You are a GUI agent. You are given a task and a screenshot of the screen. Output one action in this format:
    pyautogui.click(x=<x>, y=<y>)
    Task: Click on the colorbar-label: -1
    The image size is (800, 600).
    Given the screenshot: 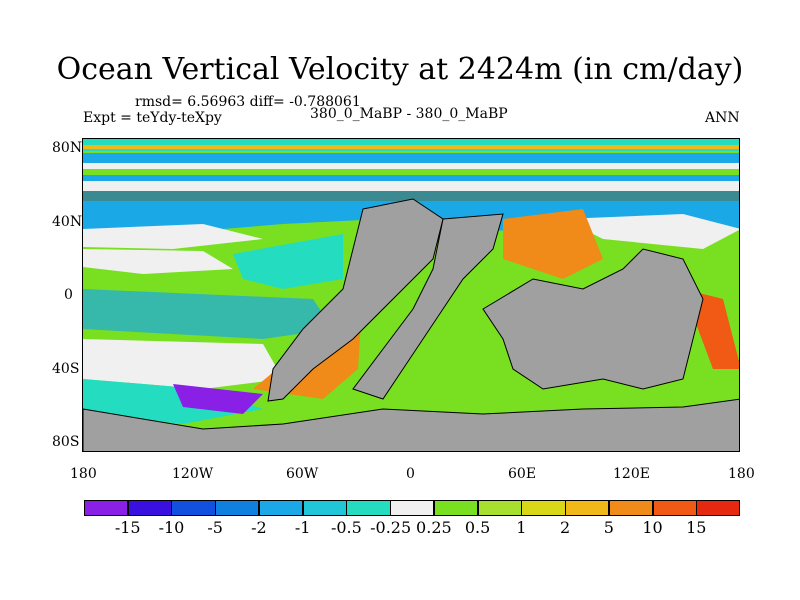 What is the action you would take?
    pyautogui.click(x=302, y=527)
    